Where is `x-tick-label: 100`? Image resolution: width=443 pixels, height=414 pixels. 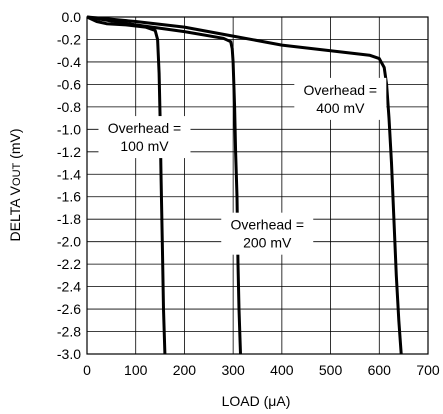
x-tick-label: 100 is located at coordinates (136, 370).